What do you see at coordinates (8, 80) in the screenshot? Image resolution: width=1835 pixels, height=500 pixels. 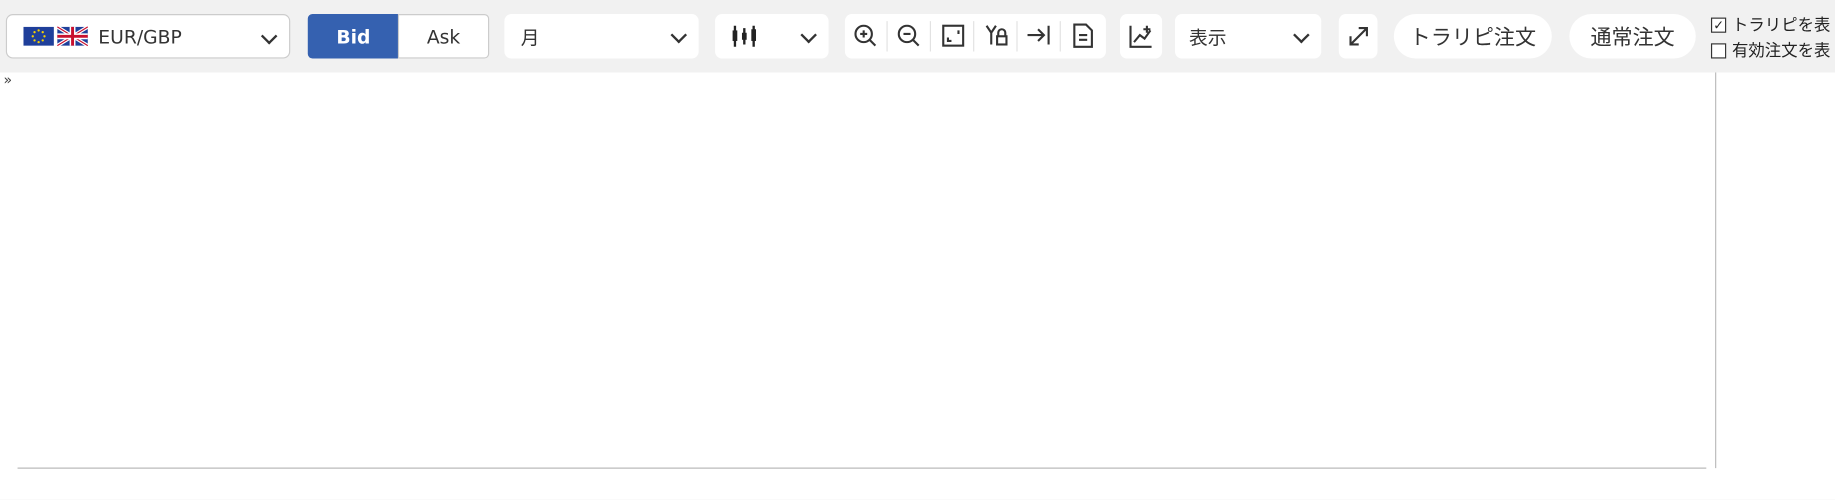 I see `collapse-toggle: »` at bounding box center [8, 80].